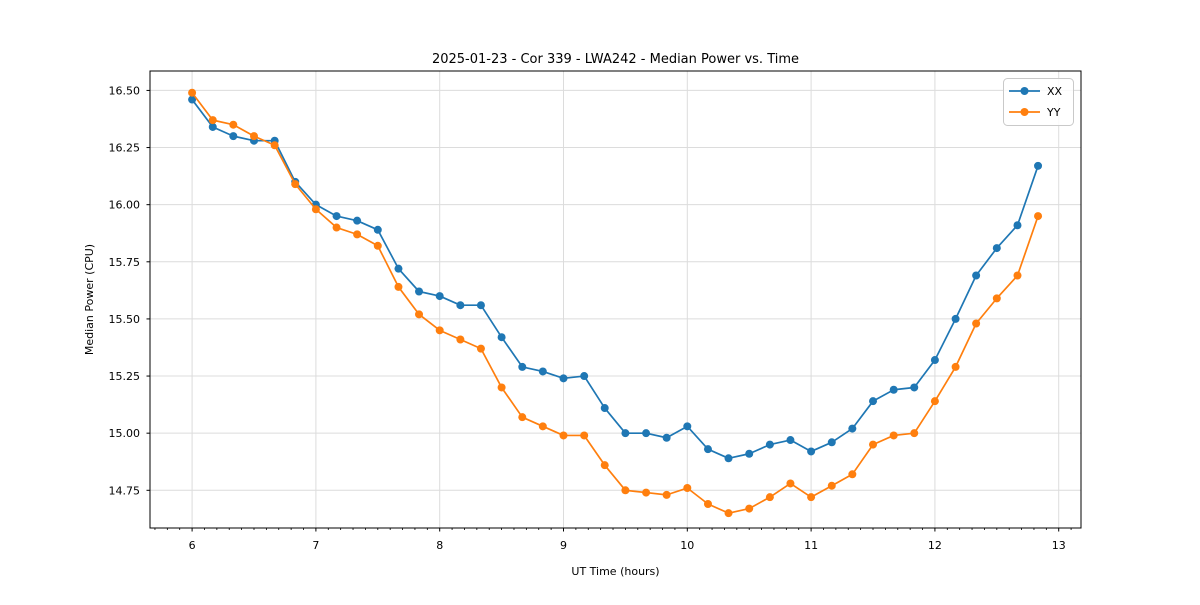 Image resolution: width=1200 pixels, height=605 pixels. I want to click on legend-sample-xx-marker, so click(1024, 91).